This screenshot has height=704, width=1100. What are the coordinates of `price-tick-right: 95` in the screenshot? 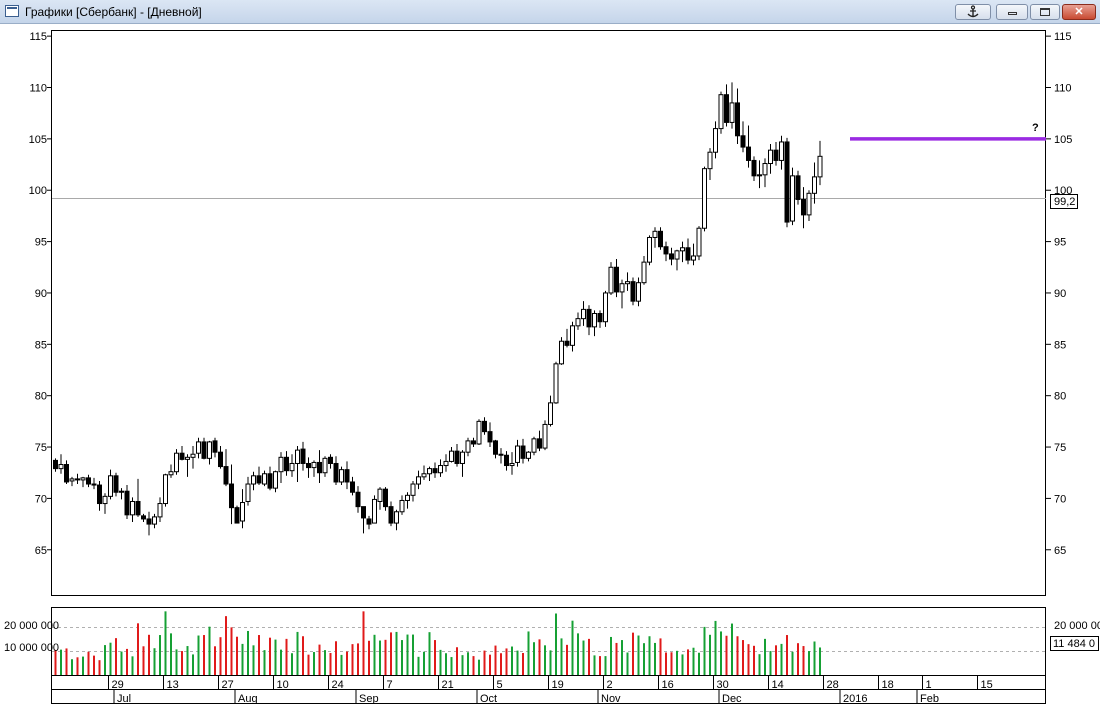 It's located at (1060, 243).